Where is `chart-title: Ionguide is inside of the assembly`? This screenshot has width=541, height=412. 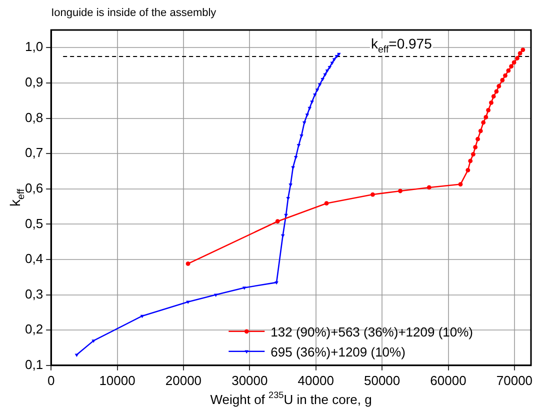 chart-title: Ionguide is inside of the assembly is located at coordinates (134, 13).